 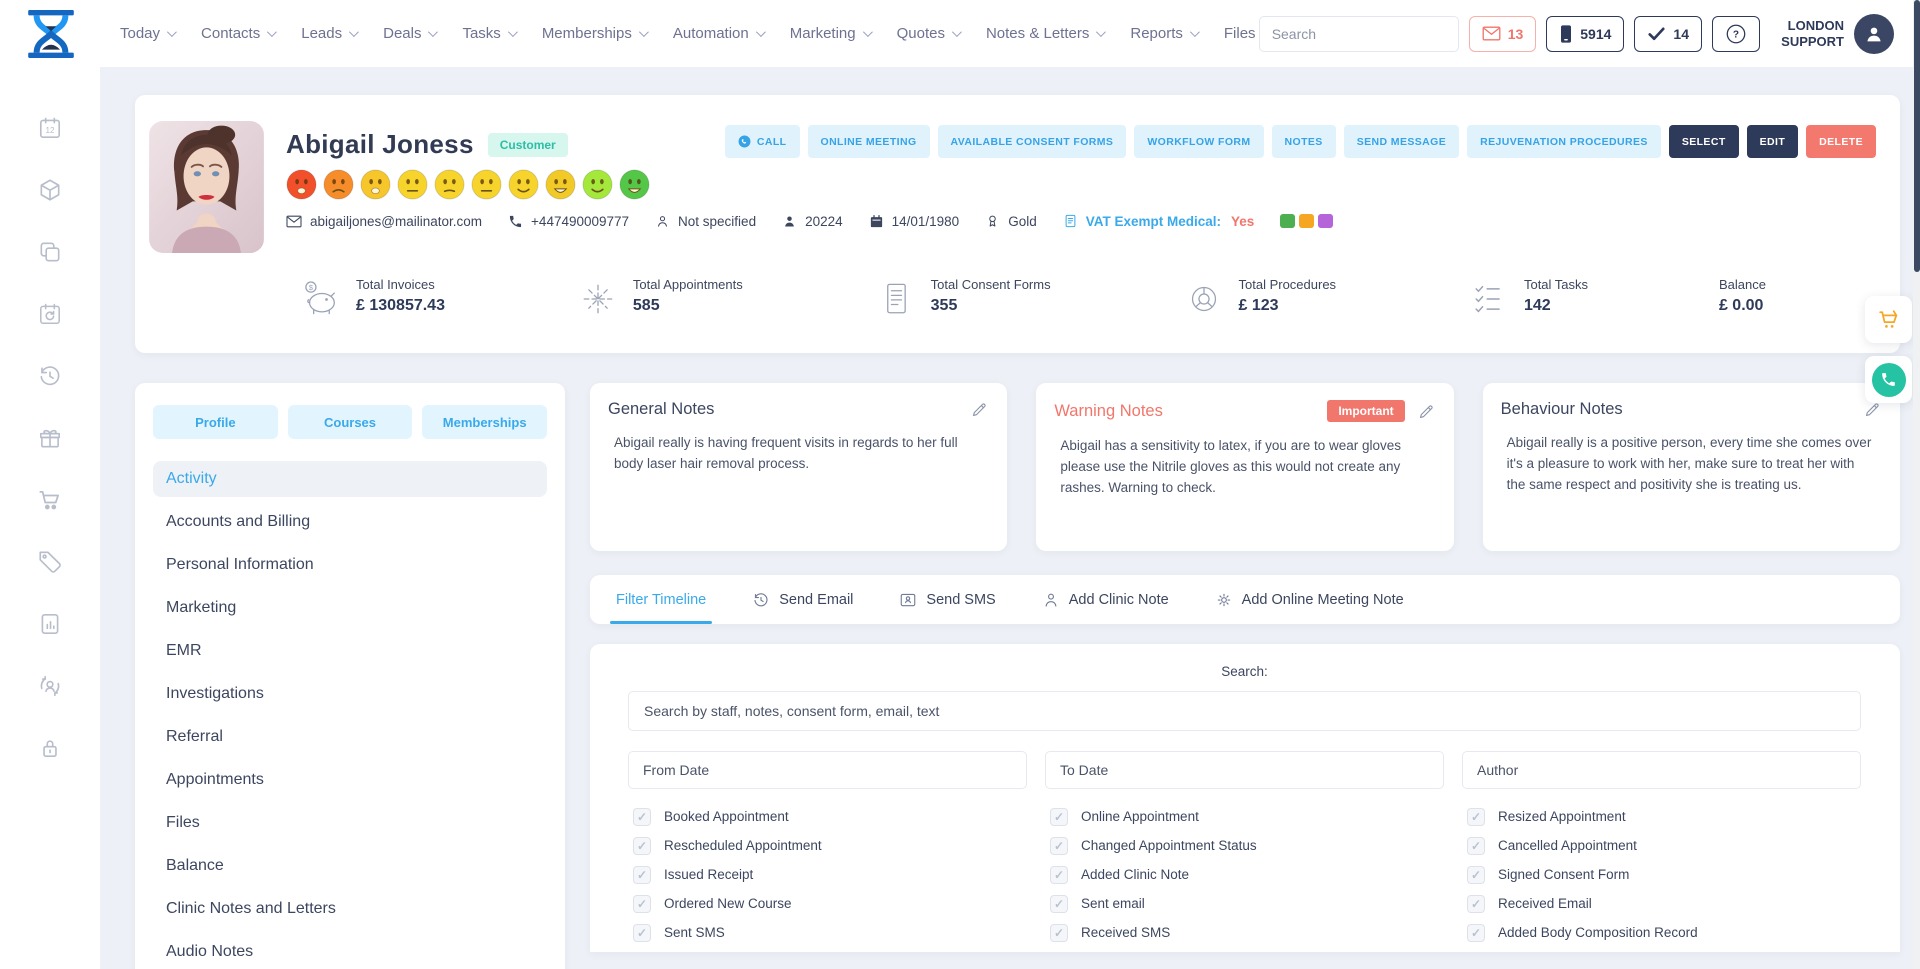 I want to click on customer-email: abigailjones@mailinator.com, so click(x=384, y=221).